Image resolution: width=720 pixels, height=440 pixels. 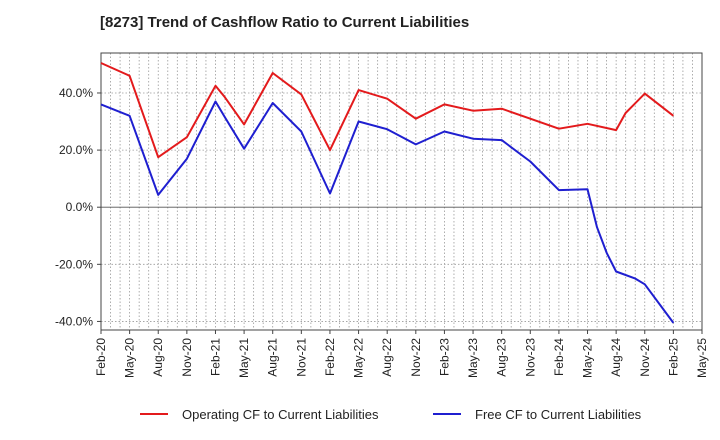 I want to click on y-tick-label: -40.0%, so click(x=74, y=321).